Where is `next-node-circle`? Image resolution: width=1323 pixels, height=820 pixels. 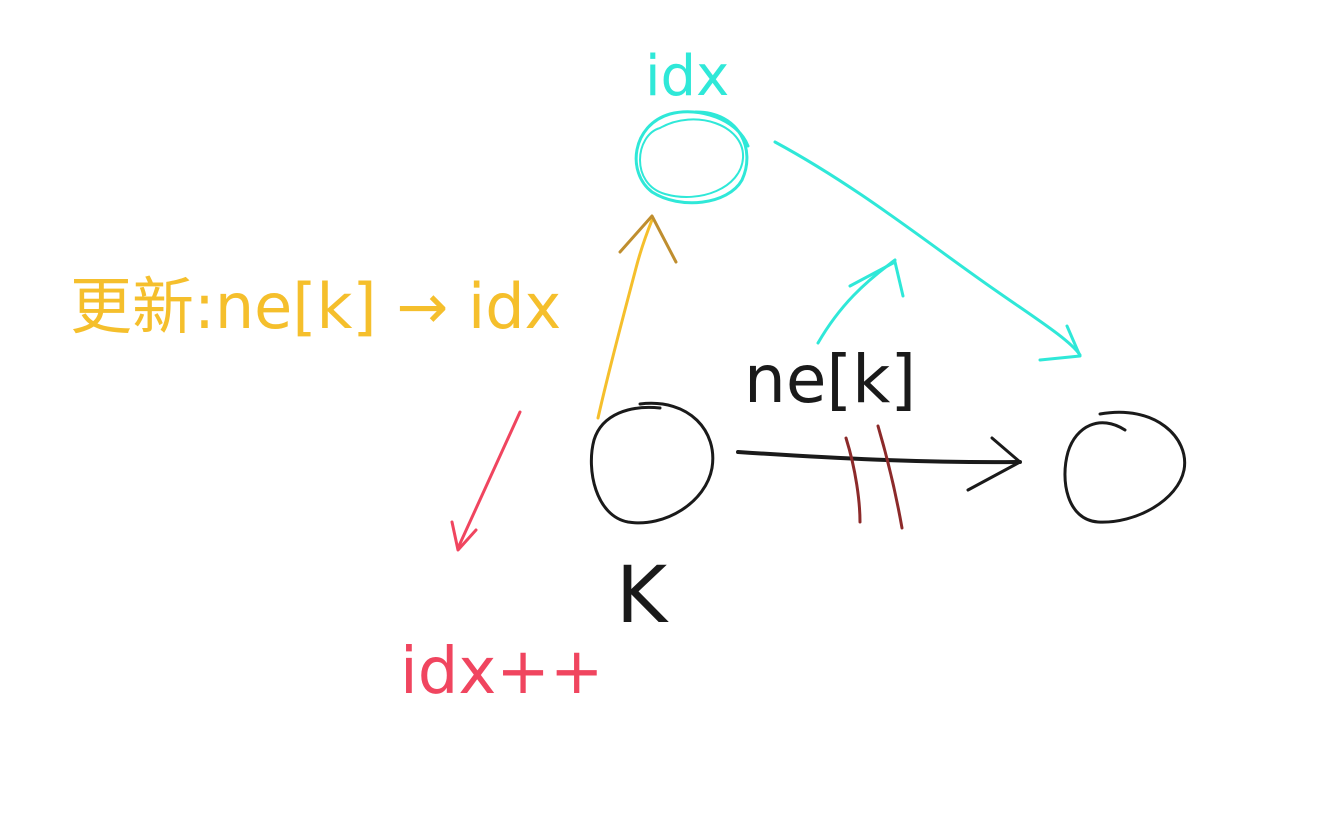
next-node-circle is located at coordinates (1125, 467).